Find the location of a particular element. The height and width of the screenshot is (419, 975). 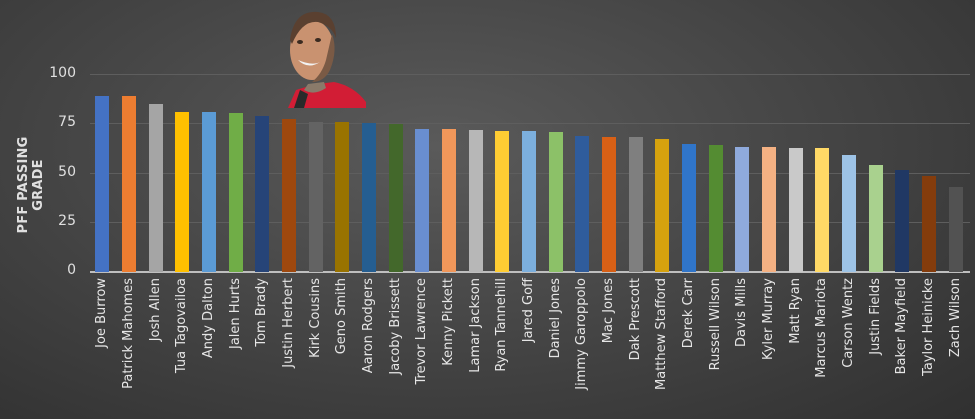

x-tick-label: Mac Jones is located at coordinates (608, 311).